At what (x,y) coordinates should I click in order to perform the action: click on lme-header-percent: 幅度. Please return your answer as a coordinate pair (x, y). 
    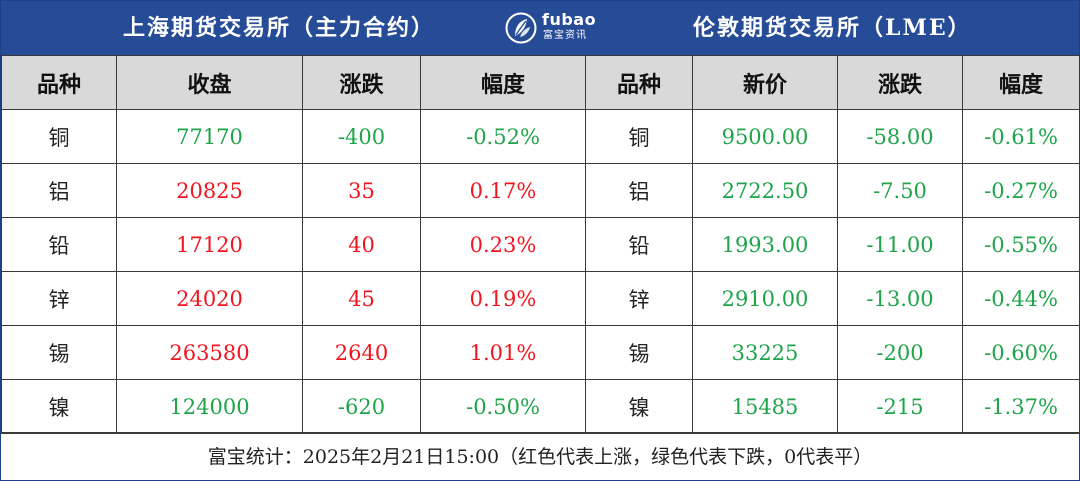
    Looking at the image, I should click on (1021, 82).